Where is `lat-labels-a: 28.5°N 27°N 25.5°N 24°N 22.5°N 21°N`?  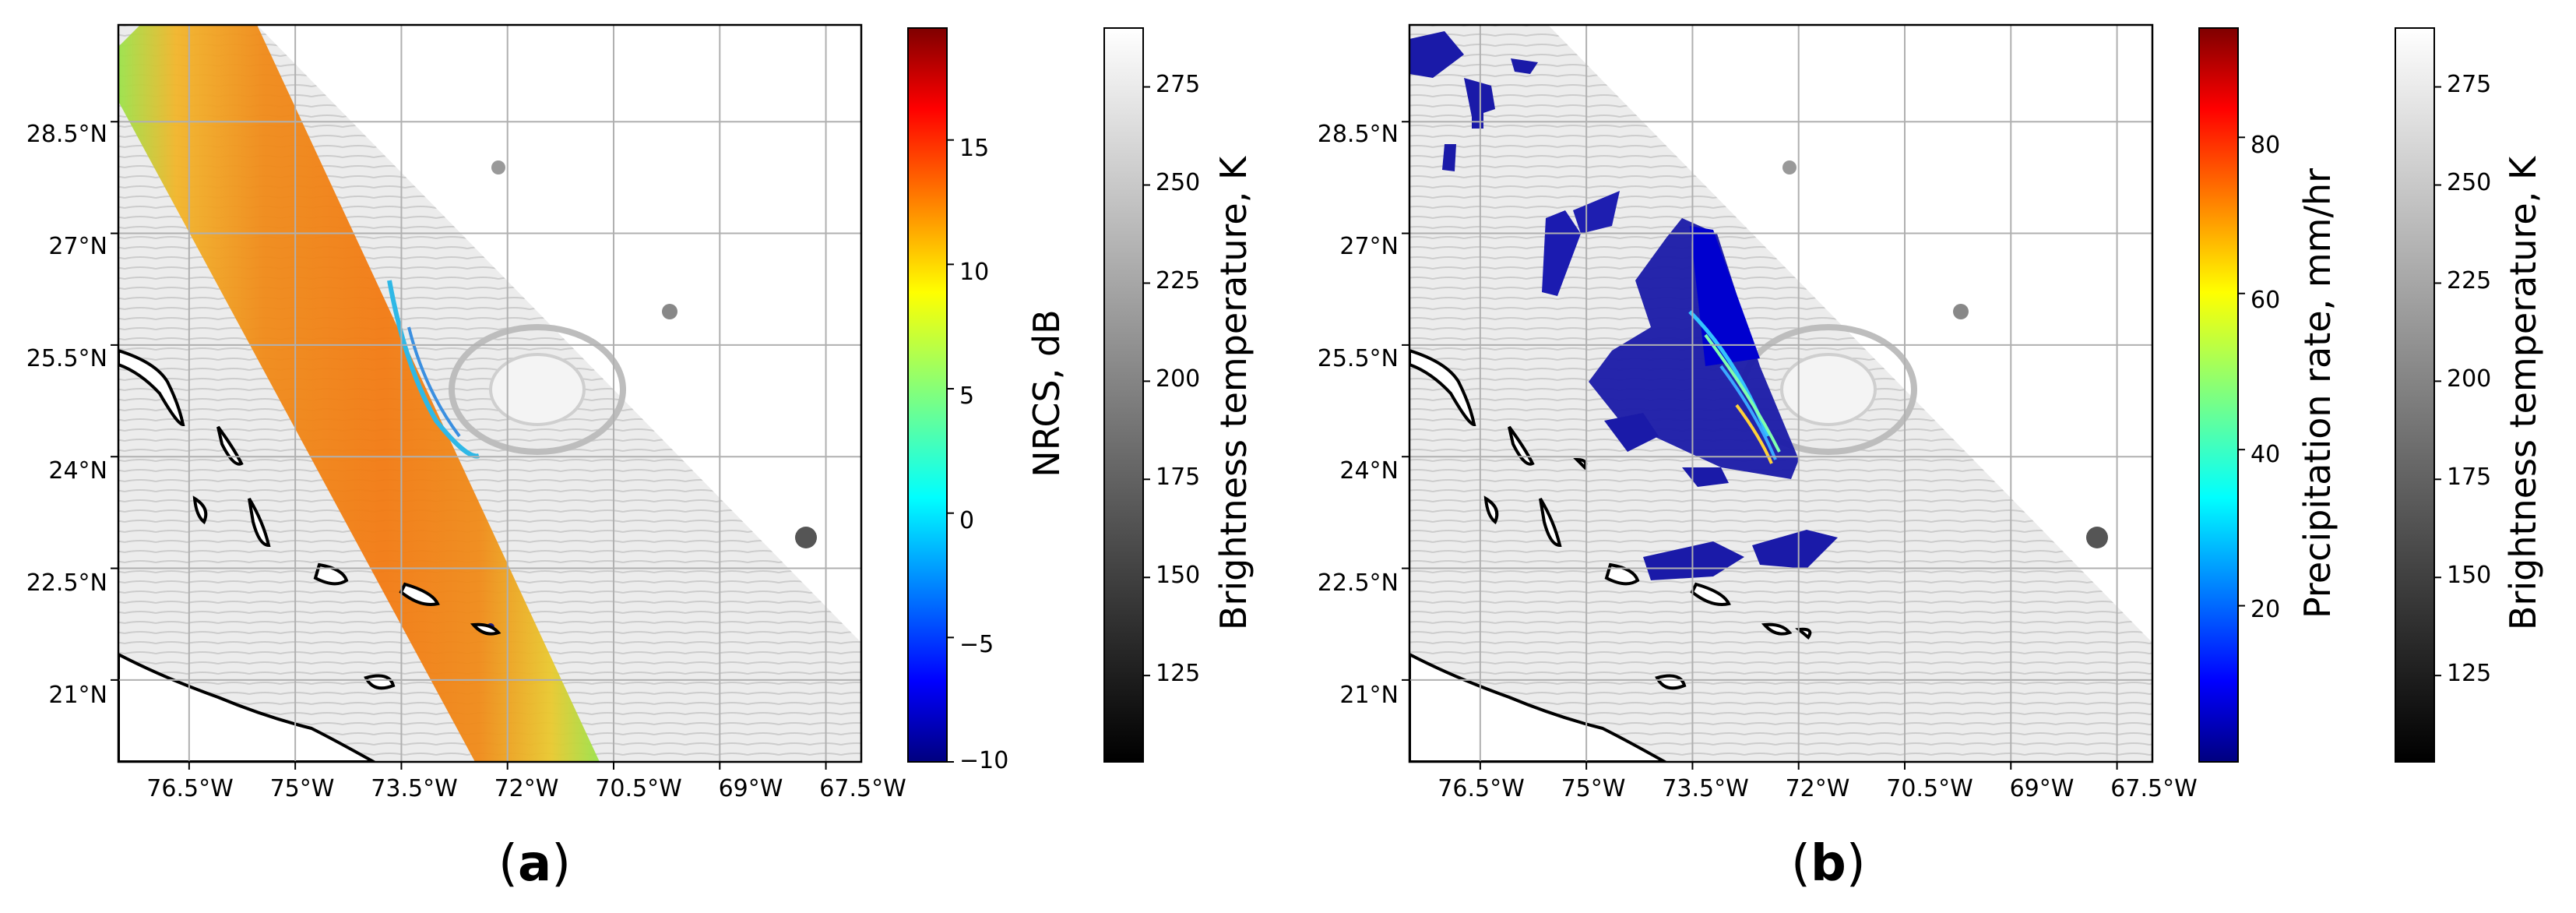
lat-labels-a: 28.5°N 27°N 25.5°N 24°N 22.5°N 21°N is located at coordinates (66, 415).